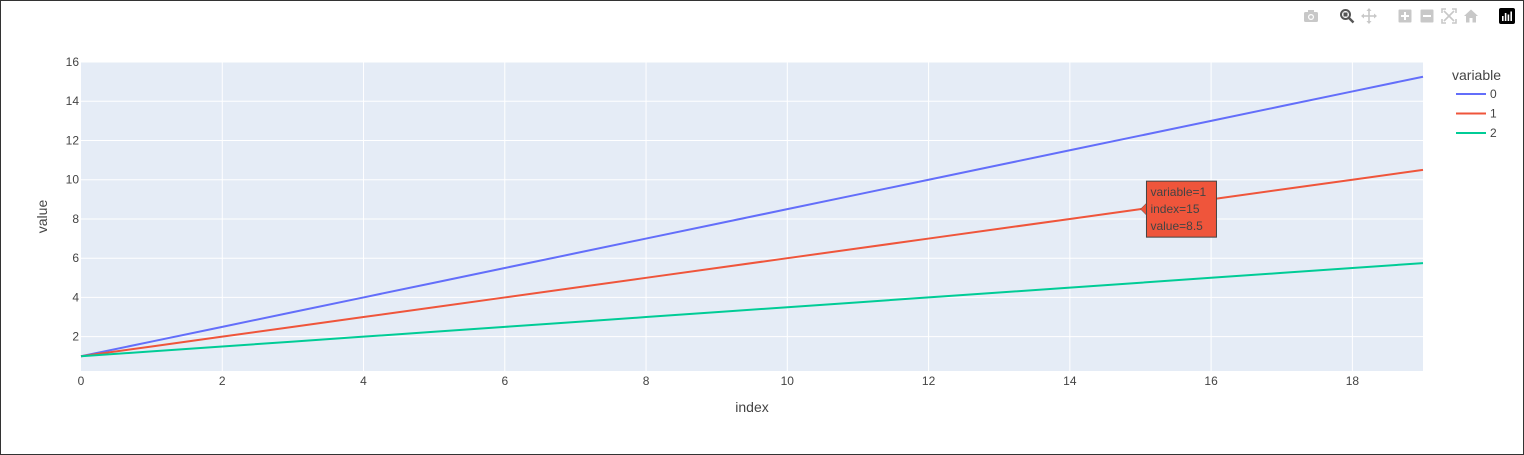 The width and height of the screenshot is (1524, 455). What do you see at coordinates (81, 381) in the screenshot?
I see `x-tick-label: 0` at bounding box center [81, 381].